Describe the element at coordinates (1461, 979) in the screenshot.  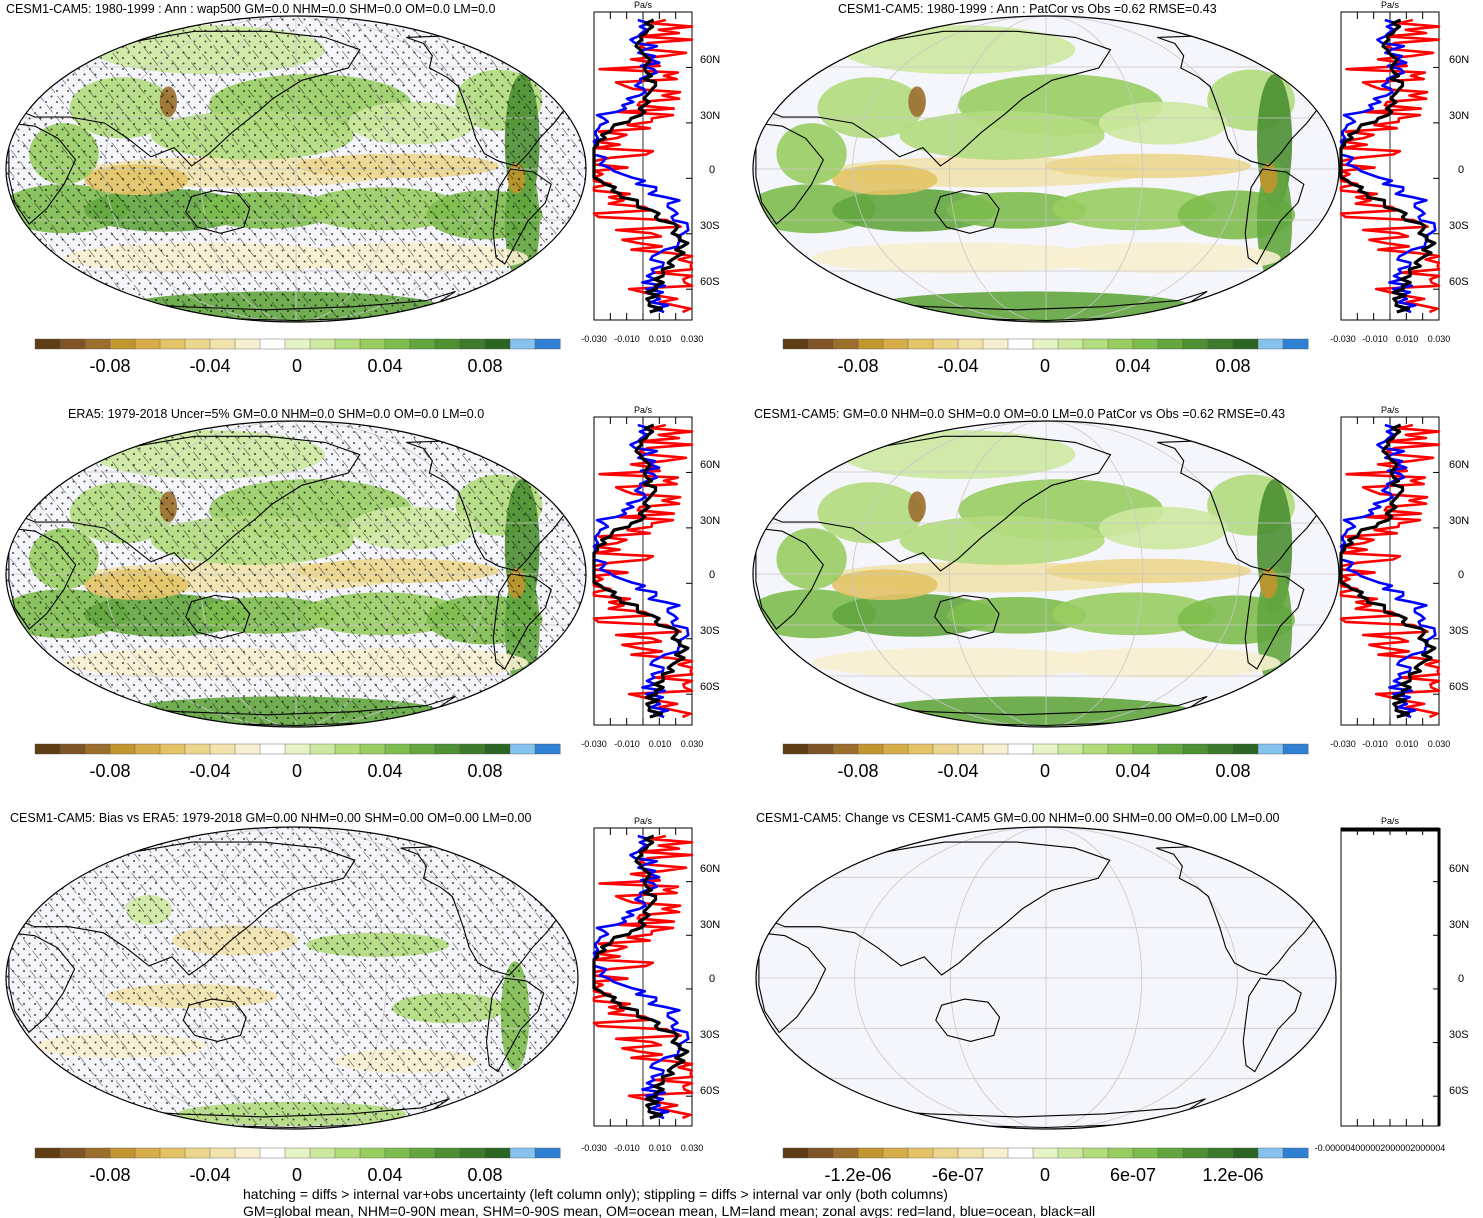
I see `panel-6-lat-eq: 0` at that location.